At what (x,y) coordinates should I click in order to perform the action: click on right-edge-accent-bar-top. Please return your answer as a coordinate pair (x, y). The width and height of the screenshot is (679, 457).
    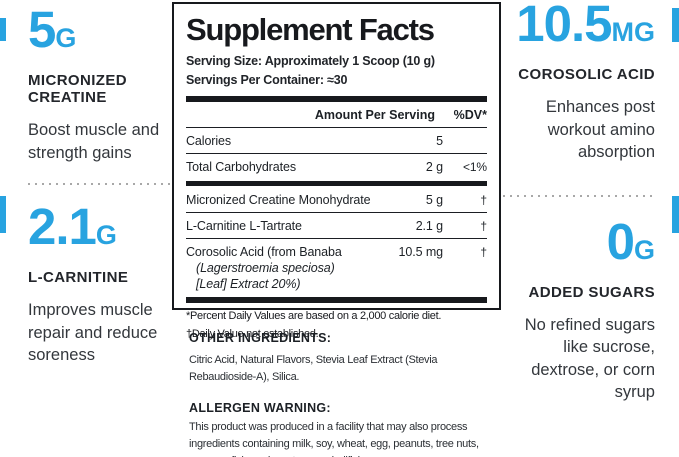
    Looking at the image, I should click on (675, 25).